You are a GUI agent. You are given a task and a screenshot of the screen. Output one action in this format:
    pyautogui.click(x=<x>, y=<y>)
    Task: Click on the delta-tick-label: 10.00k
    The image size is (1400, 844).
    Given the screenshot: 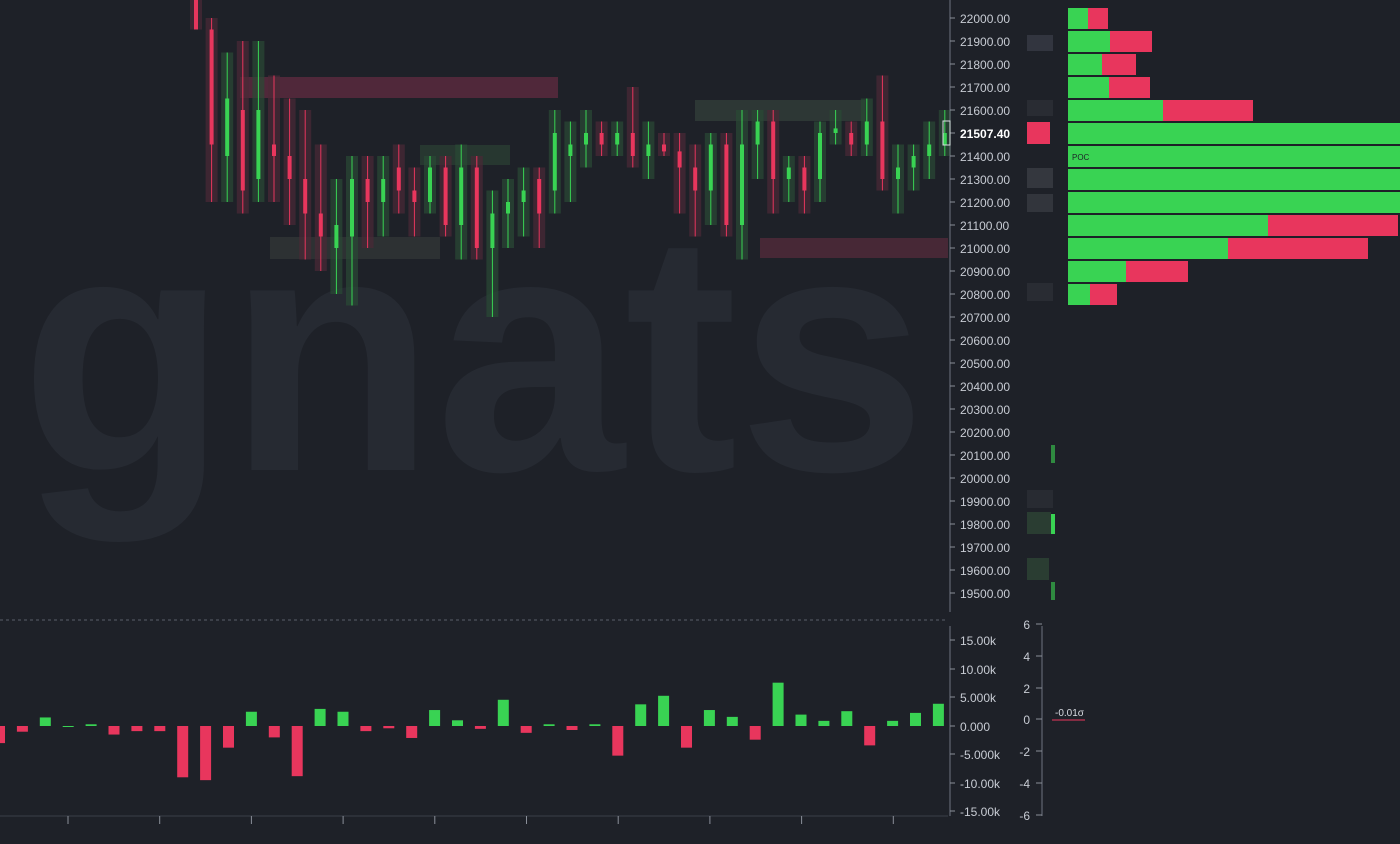 What is the action you would take?
    pyautogui.click(x=978, y=670)
    